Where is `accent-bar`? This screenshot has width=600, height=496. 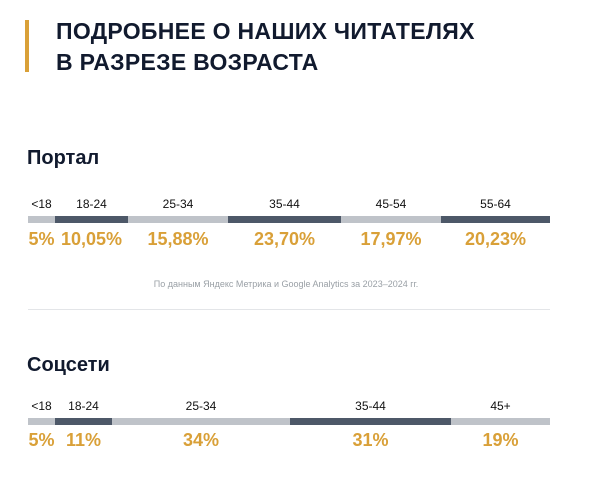 accent-bar is located at coordinates (27, 46).